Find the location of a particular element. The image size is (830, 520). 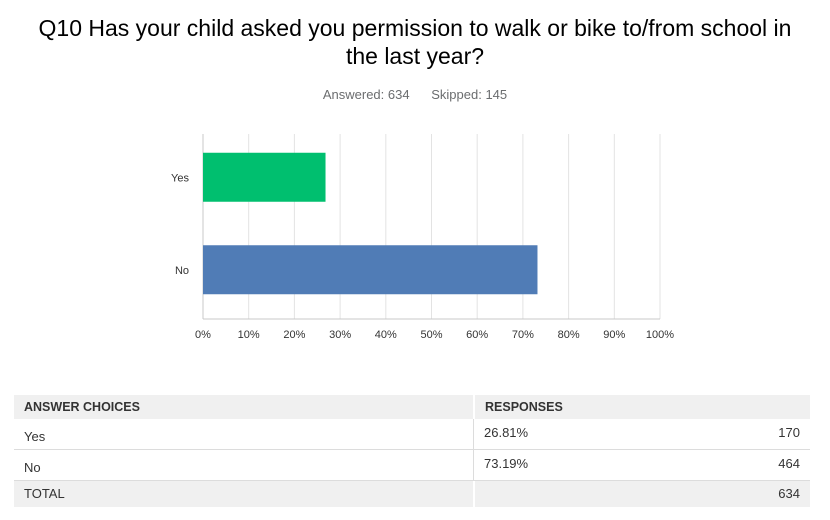

x-tick-label: 90% is located at coordinates (614, 335).